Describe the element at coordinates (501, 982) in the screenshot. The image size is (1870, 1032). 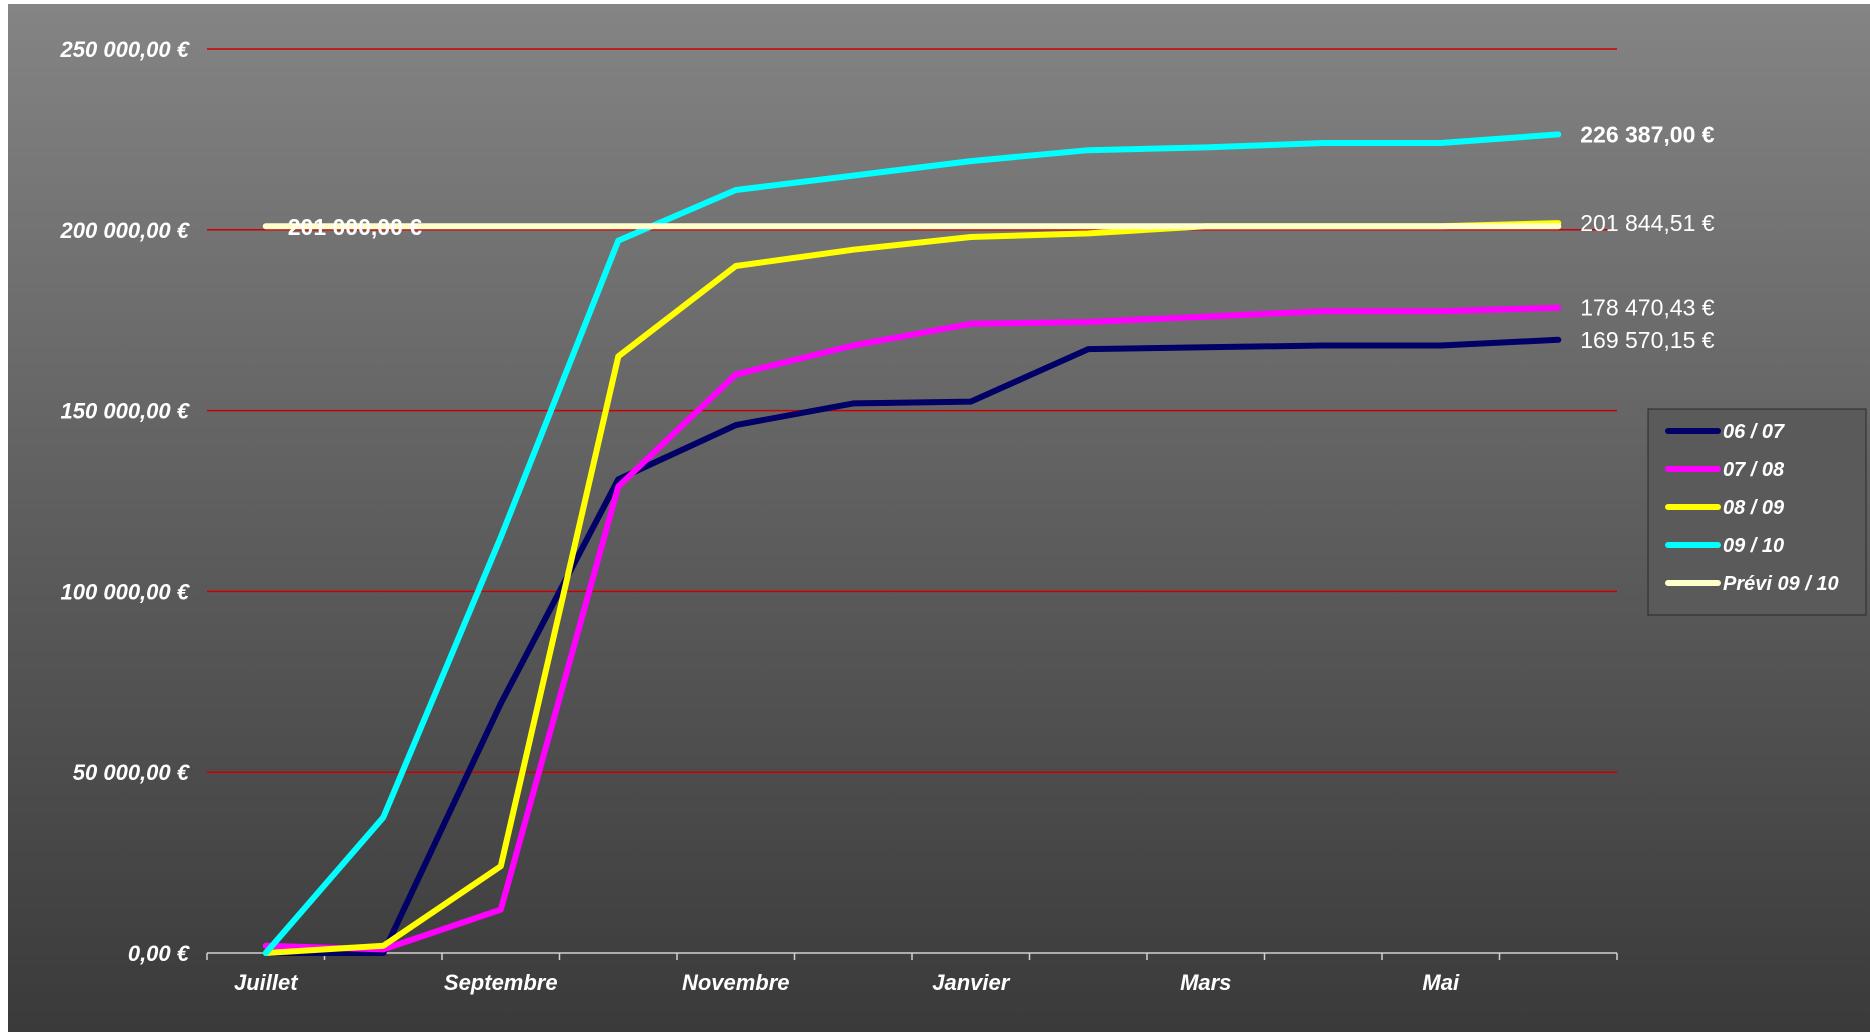
I see `x-tick-label: Septembre` at that location.